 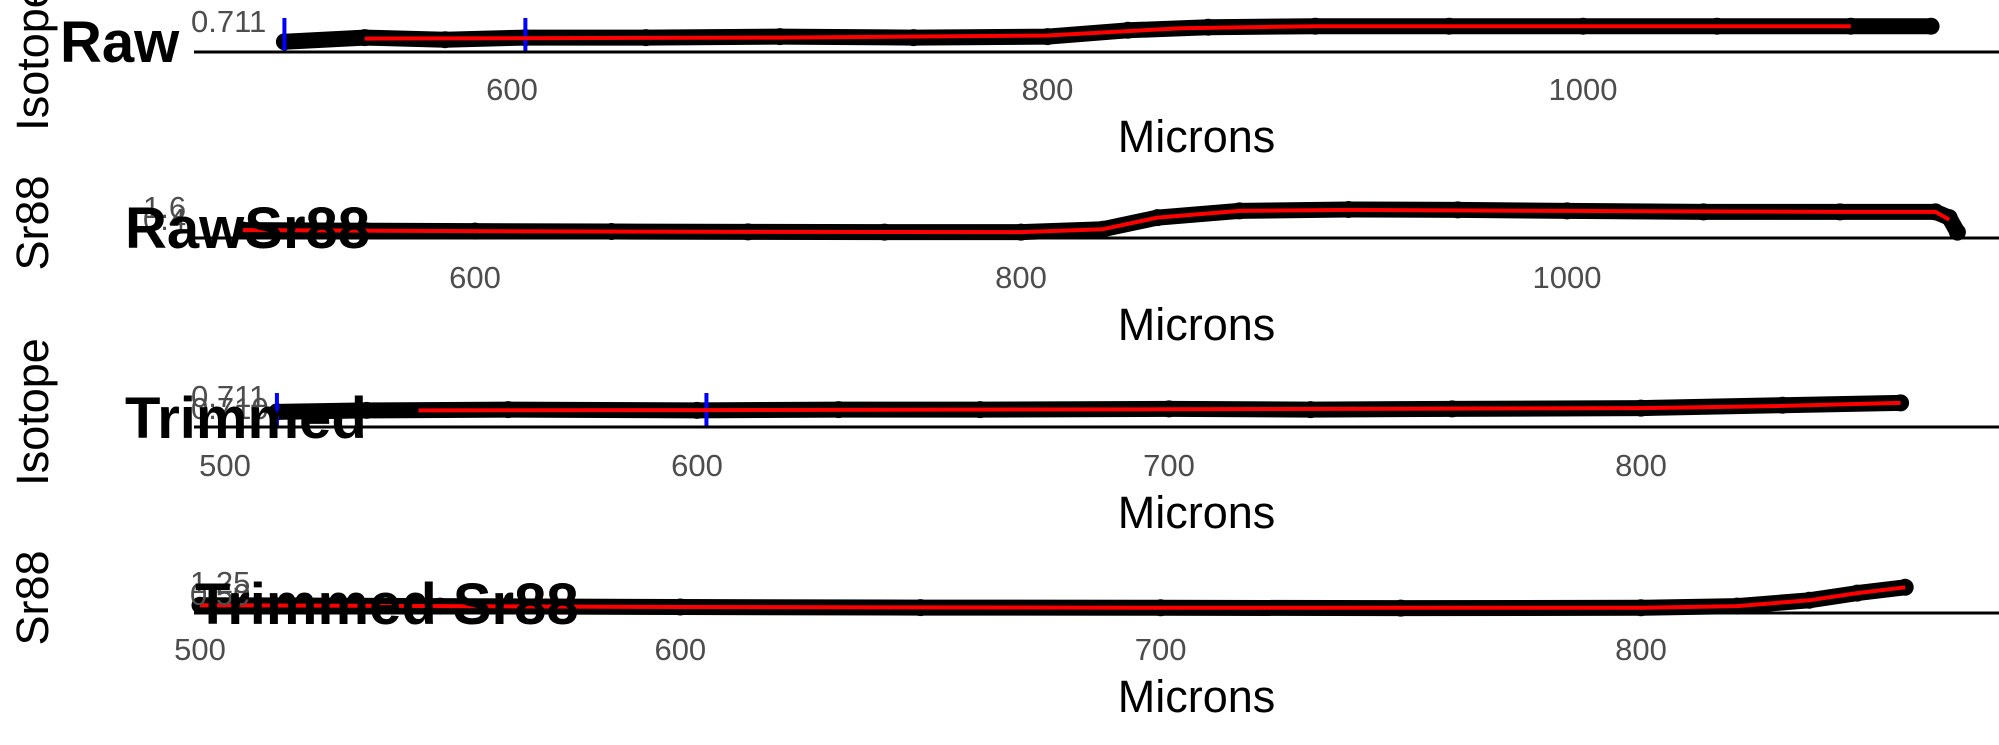 I want to click on panel-title: Raw, so click(x=120, y=42).